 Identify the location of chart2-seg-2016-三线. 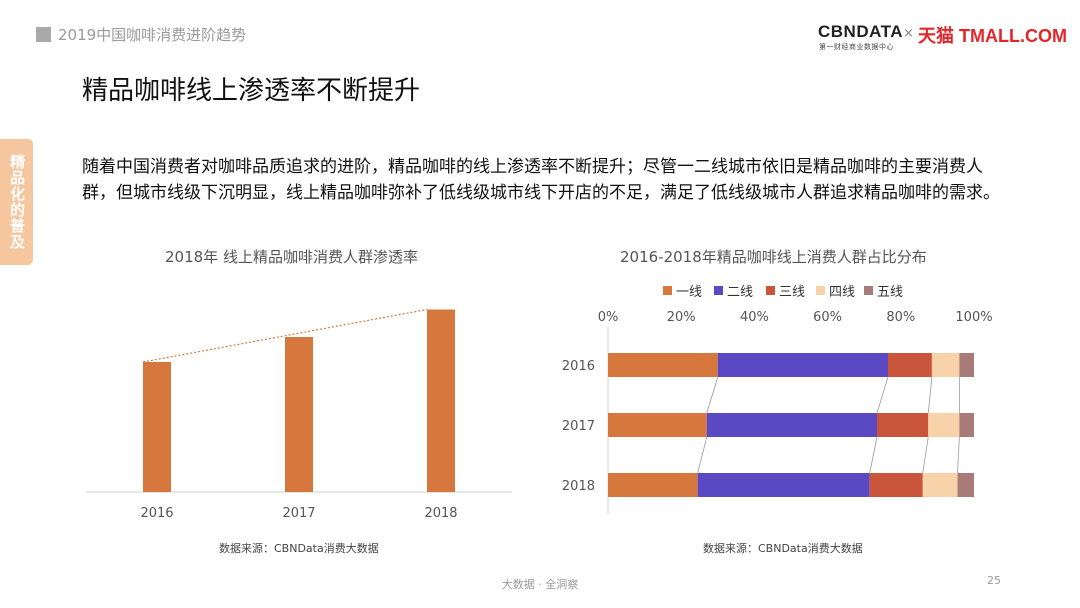
(909, 365).